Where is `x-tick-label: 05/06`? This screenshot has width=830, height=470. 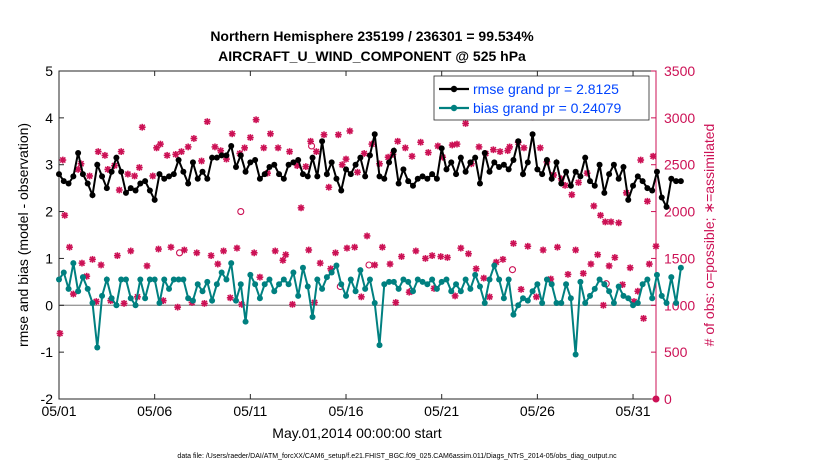 x-tick-label: 05/06 is located at coordinates (154, 411).